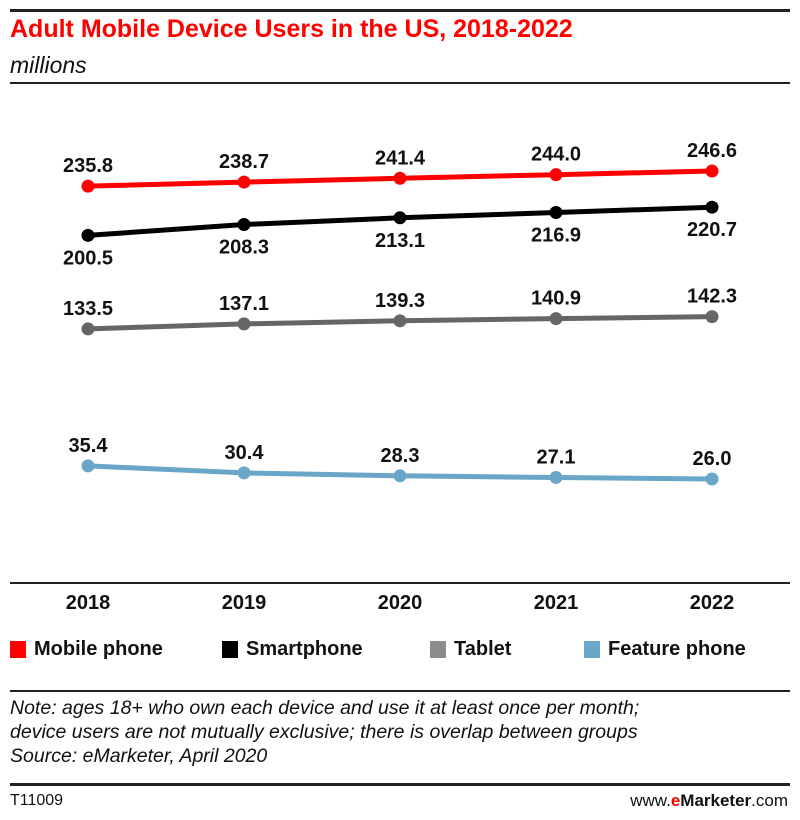 Image resolution: width=800 pixels, height=820 pixels. I want to click on header-rule, so click(400, 83).